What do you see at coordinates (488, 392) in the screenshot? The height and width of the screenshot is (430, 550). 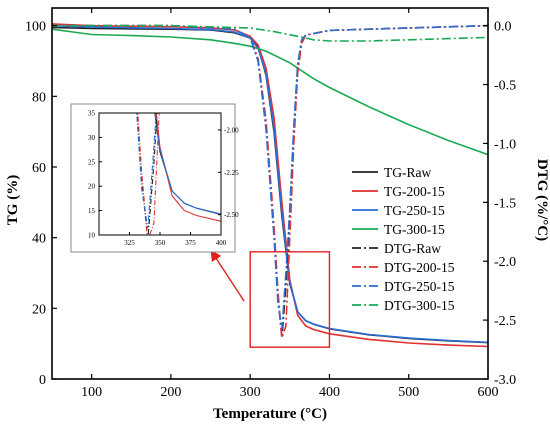 I see `x-tick-label: 600` at bounding box center [488, 392].